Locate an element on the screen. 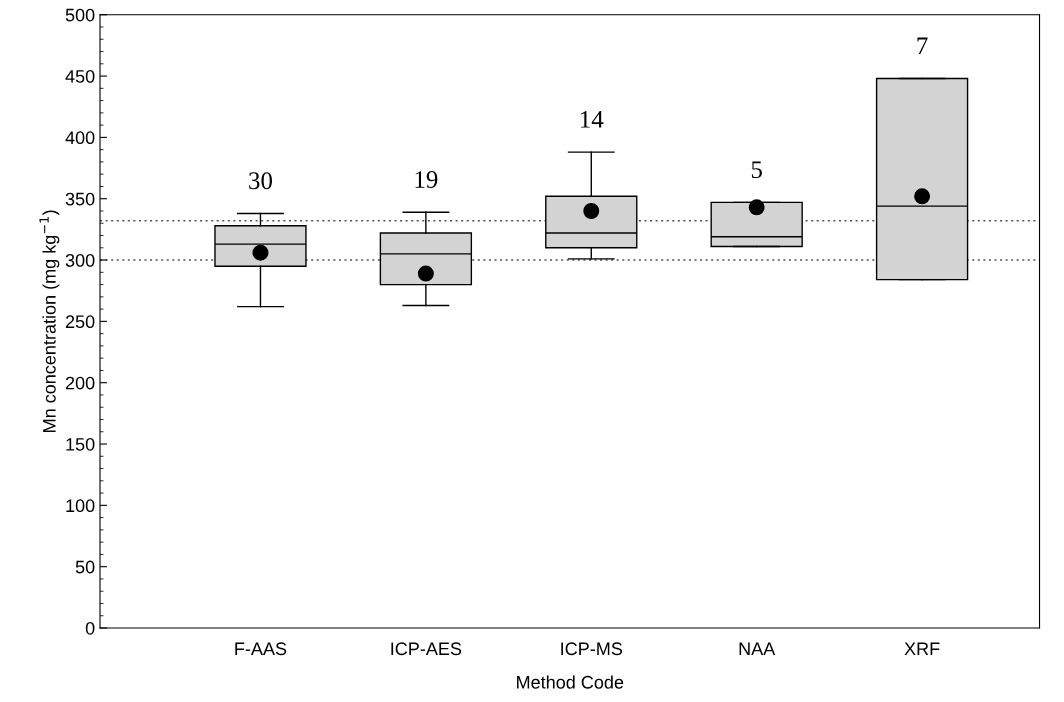 The height and width of the screenshot is (702, 1064). annotation: 30 is located at coordinates (261, 181).